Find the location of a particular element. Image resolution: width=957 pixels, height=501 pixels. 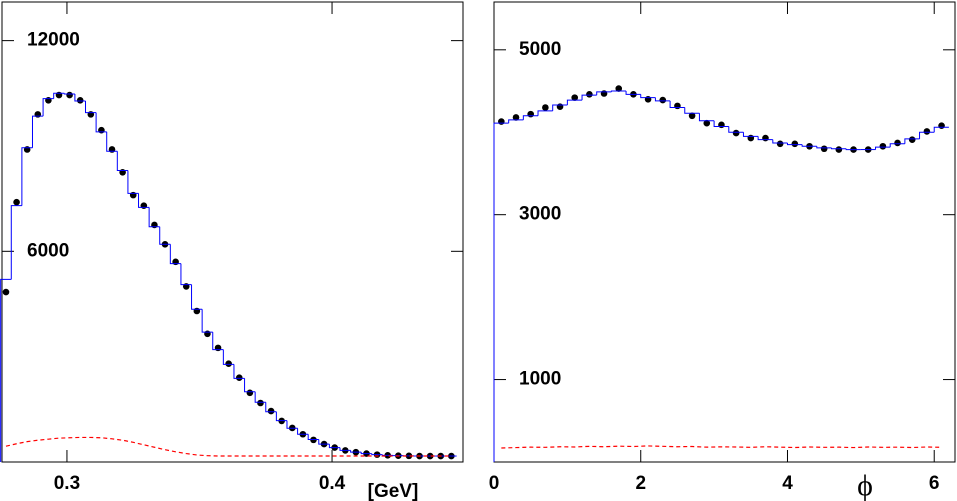

y-tick-label: 12000 is located at coordinates (53, 40).